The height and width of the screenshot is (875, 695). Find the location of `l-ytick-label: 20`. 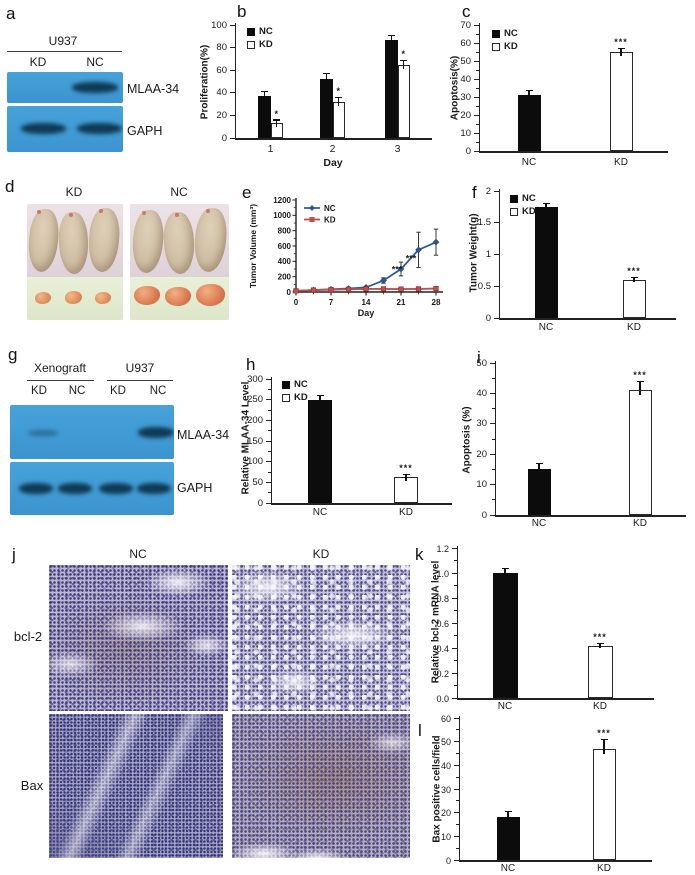

l-ytick-label: 20 is located at coordinates (445, 813).